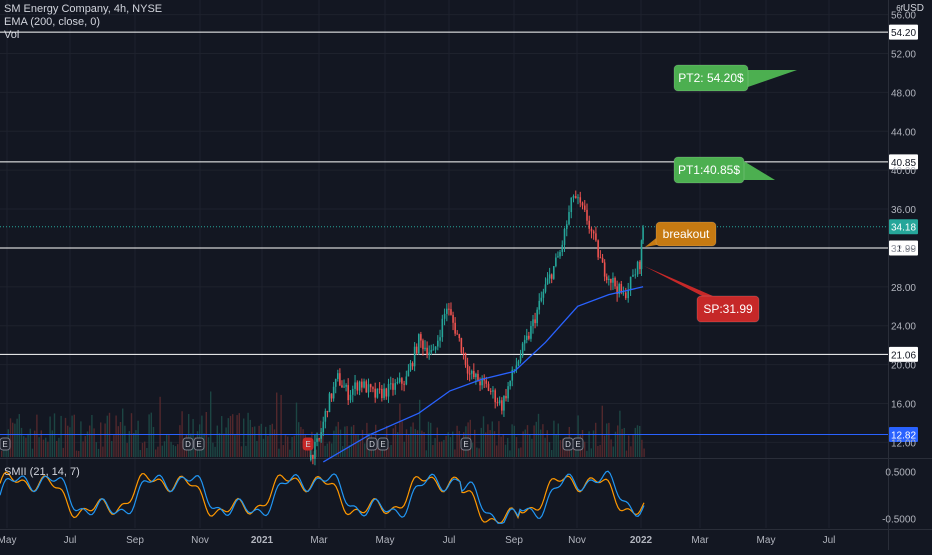 The height and width of the screenshot is (555, 932). What do you see at coordinates (319, 540) in the screenshot?
I see `x-tick-label: Mar` at bounding box center [319, 540].